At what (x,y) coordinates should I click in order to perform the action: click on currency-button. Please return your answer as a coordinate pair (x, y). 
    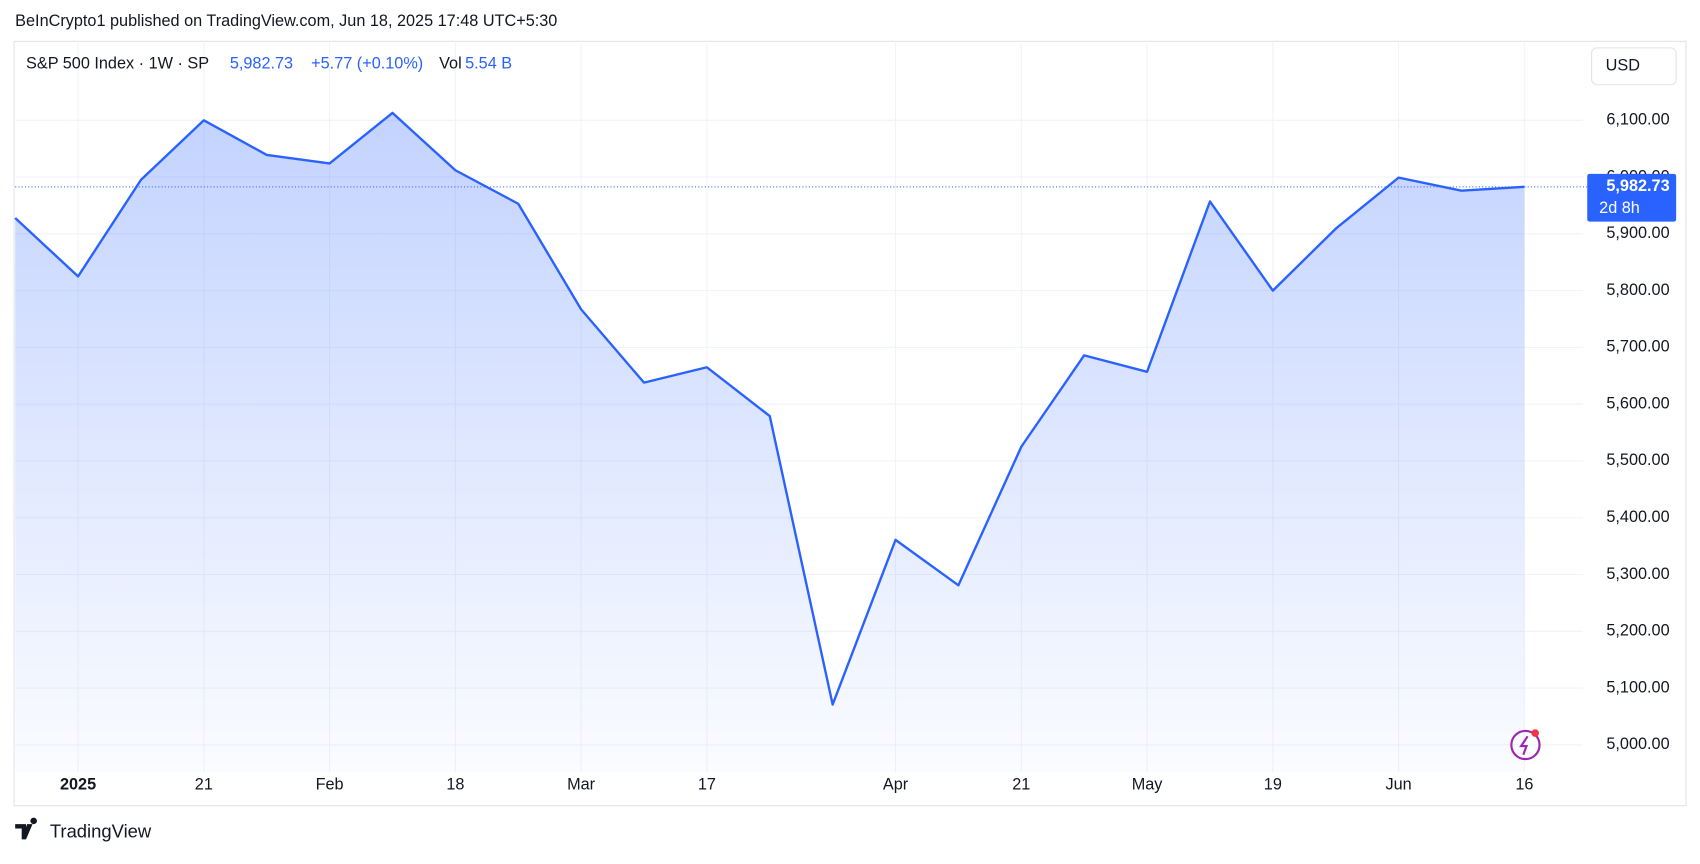
    Looking at the image, I should click on (1634, 66).